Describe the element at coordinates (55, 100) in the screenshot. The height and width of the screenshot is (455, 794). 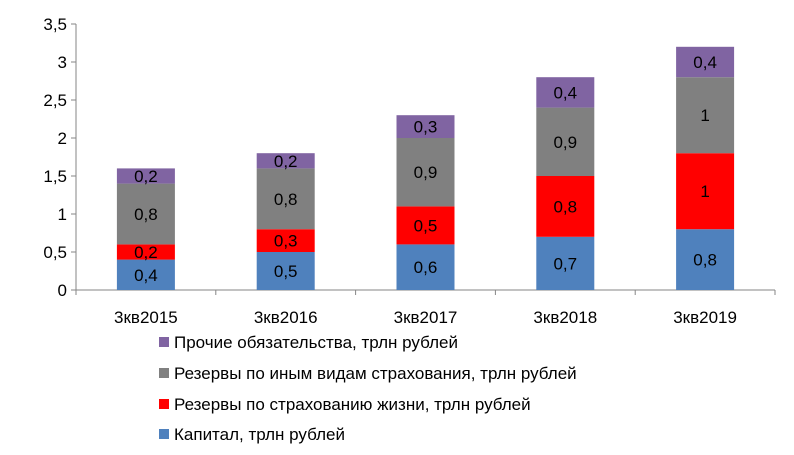
I see `y-tick-label: 2,5` at that location.